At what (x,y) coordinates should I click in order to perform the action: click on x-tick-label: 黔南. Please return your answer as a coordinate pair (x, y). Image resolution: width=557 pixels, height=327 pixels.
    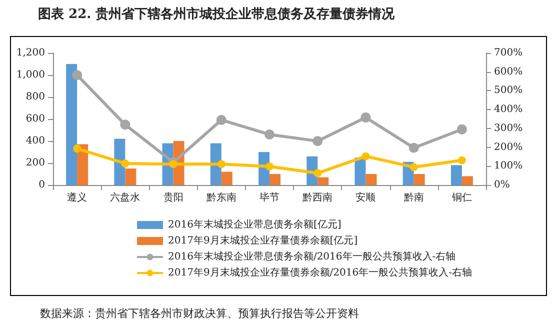
    Looking at the image, I should click on (413, 198).